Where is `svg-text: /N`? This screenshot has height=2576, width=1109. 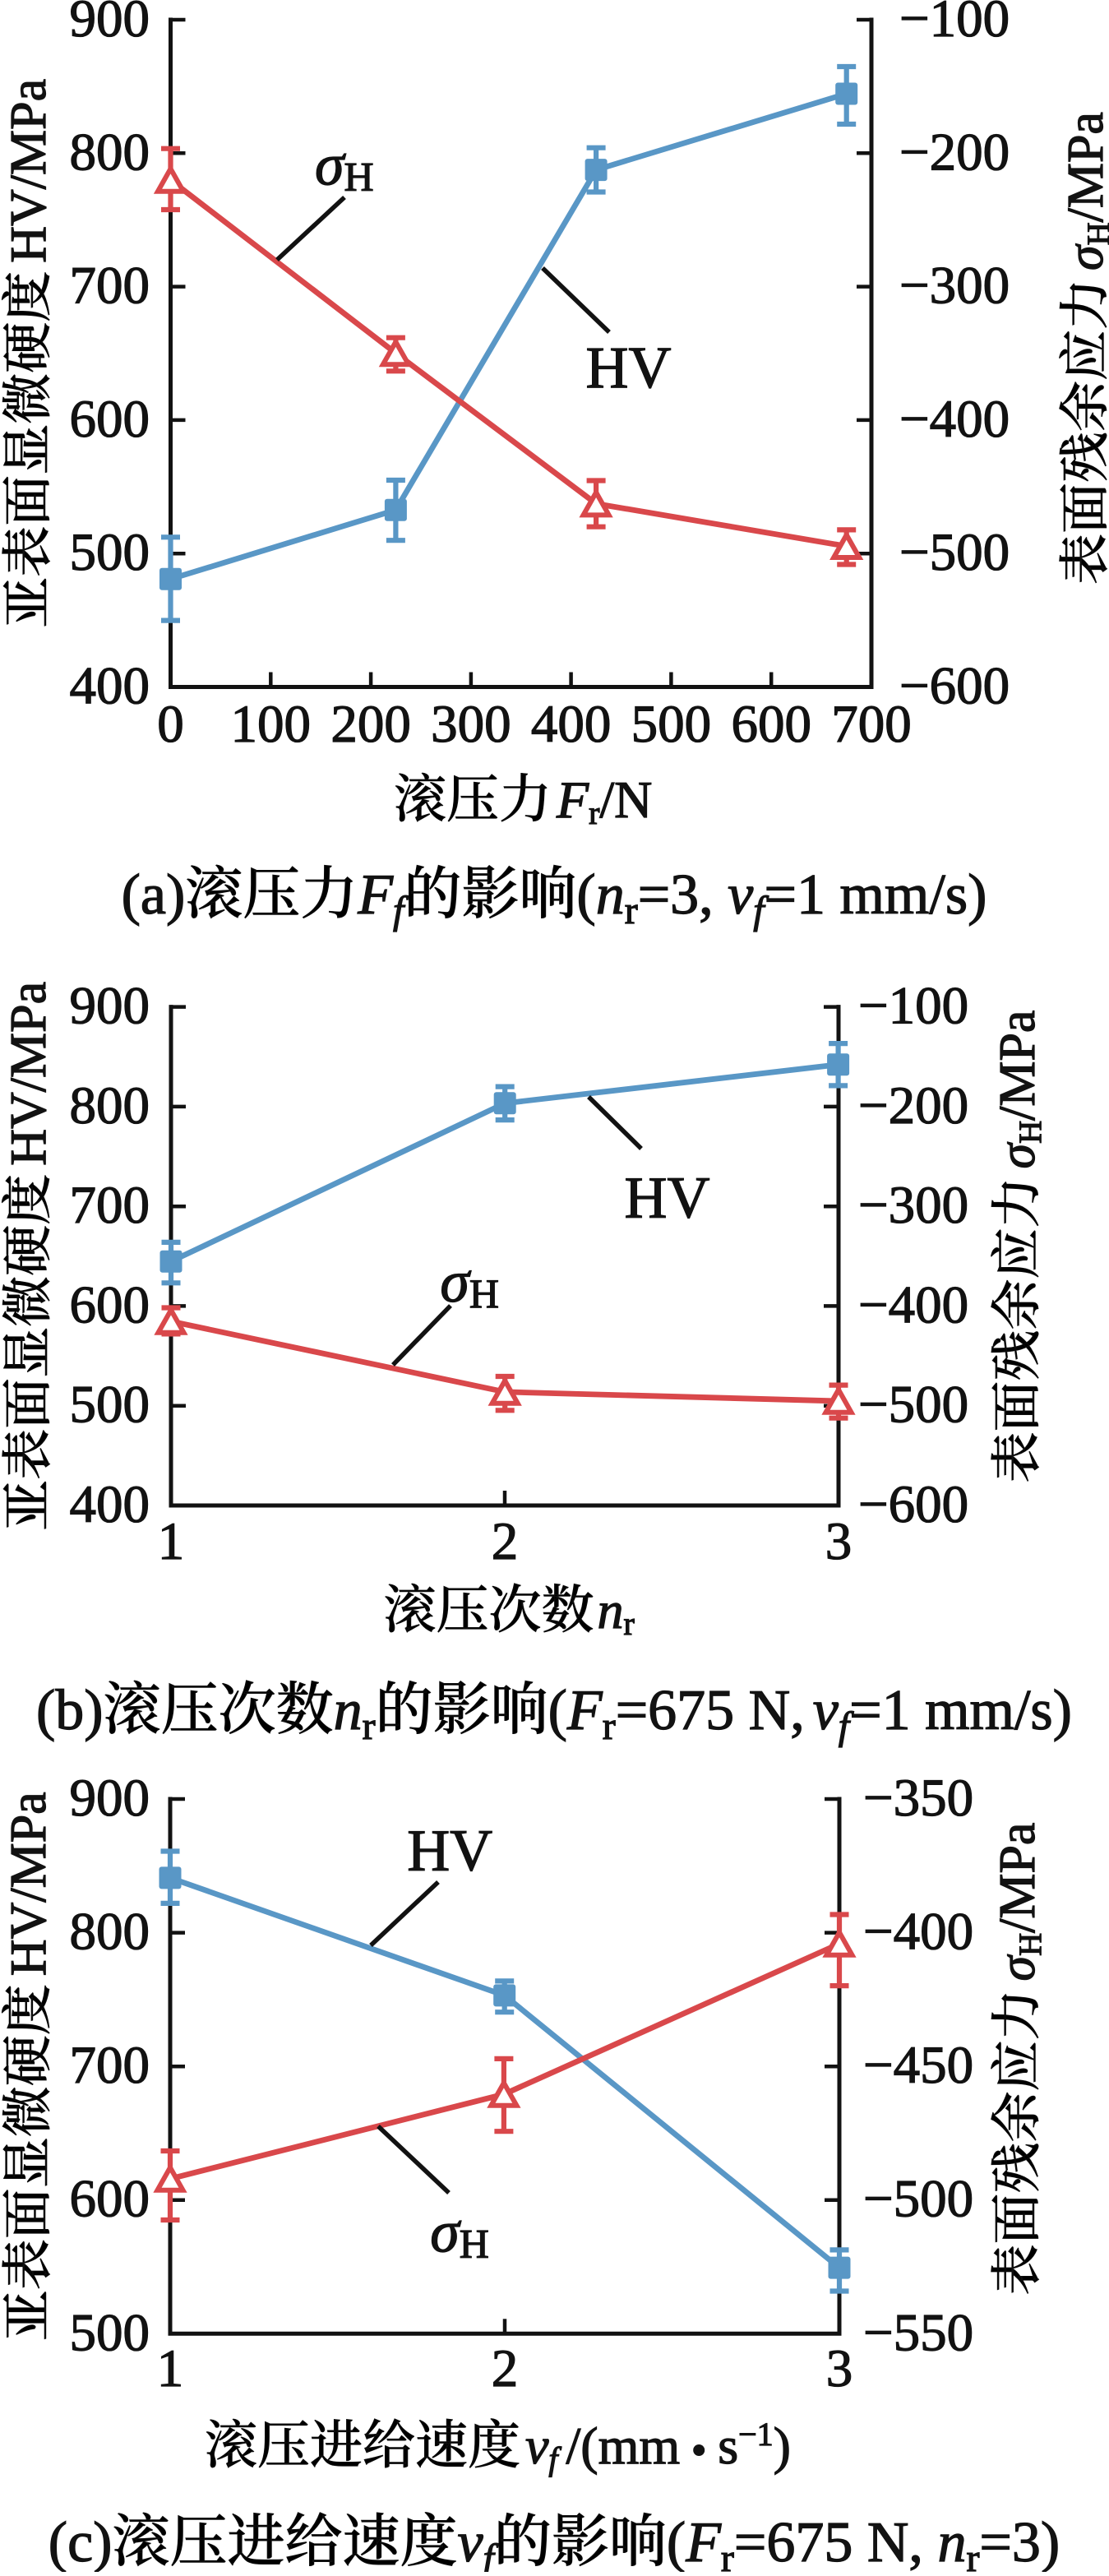
svg-text: /N is located at coordinates (626, 799).